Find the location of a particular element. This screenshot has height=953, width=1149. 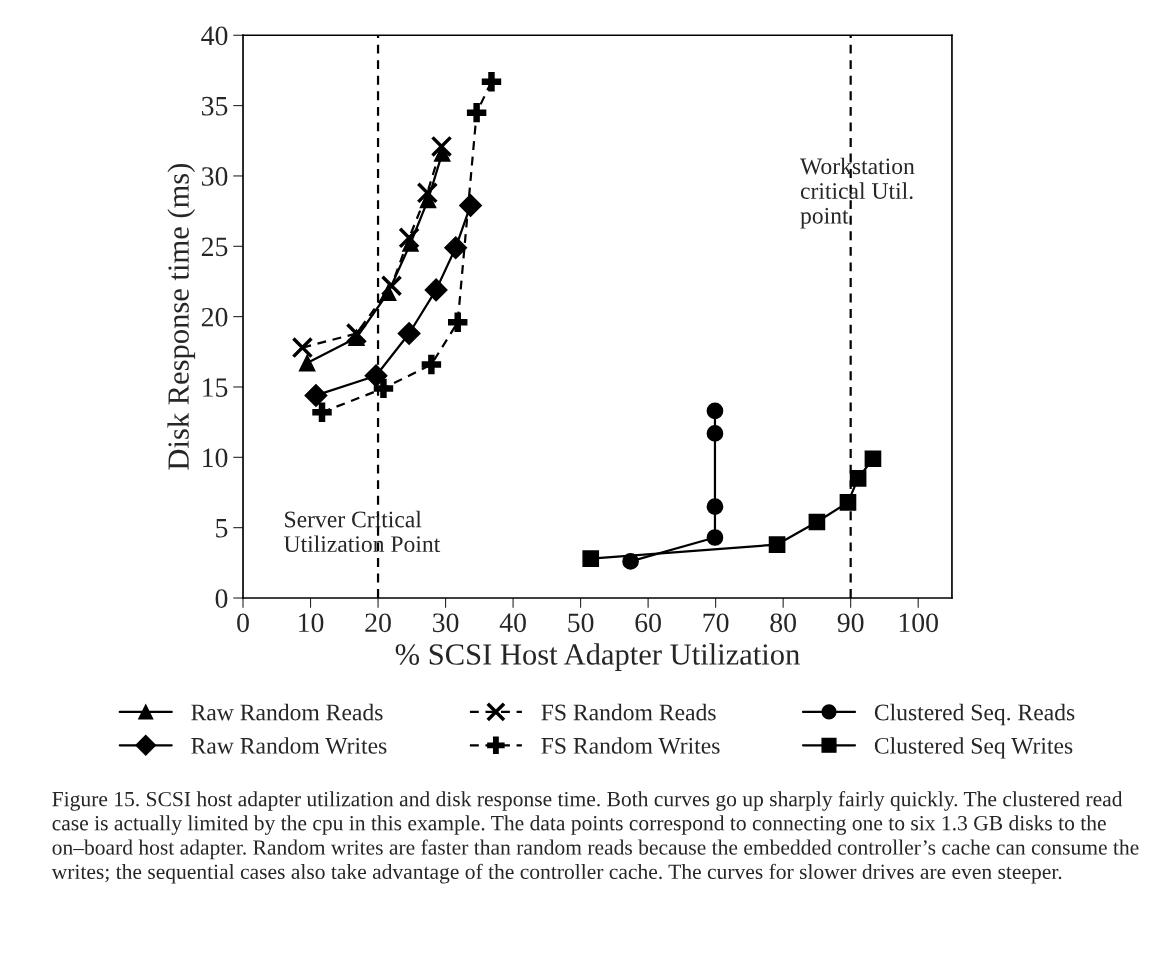

y-tick-label: 15 is located at coordinates (215, 387).